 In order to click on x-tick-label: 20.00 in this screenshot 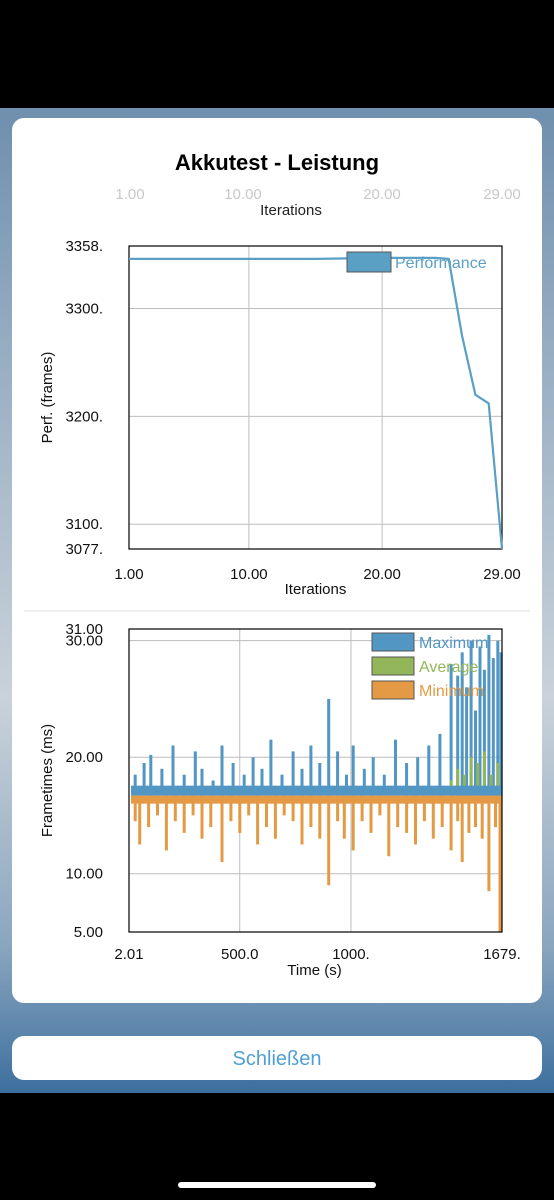, I will do `click(382, 574)`.